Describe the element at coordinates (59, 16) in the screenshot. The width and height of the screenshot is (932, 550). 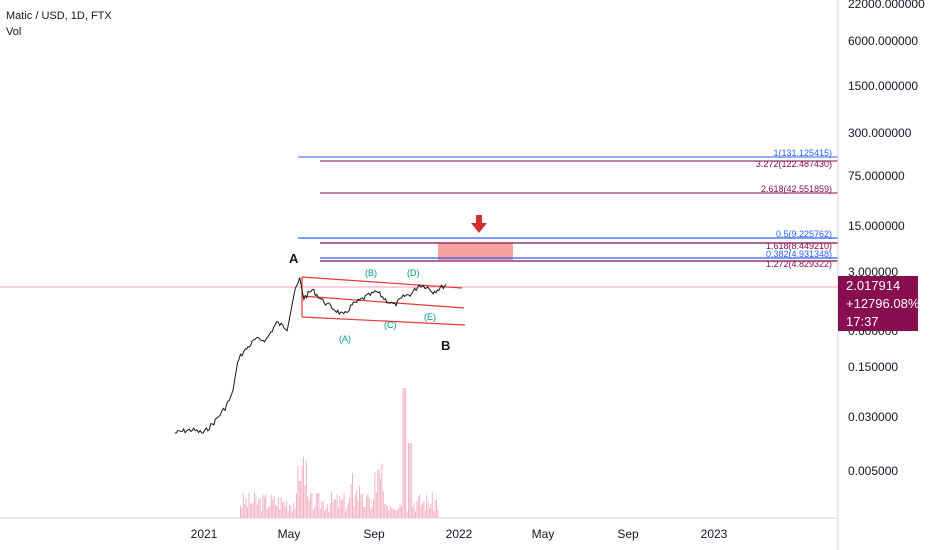
I see `symbol-title: Matic / USD, 1D, FTX` at that location.